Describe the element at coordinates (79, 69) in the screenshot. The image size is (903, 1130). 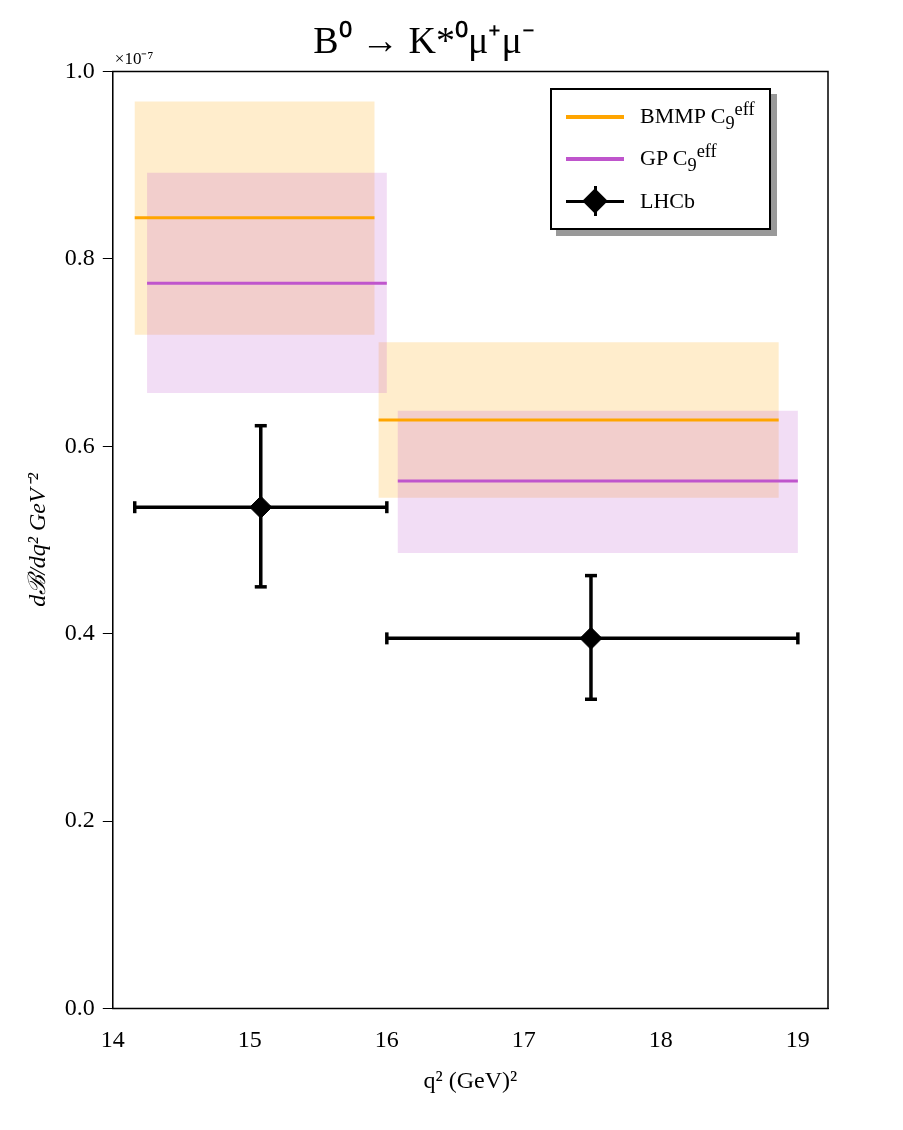
I see `y-tick-label: 1.0` at that location.